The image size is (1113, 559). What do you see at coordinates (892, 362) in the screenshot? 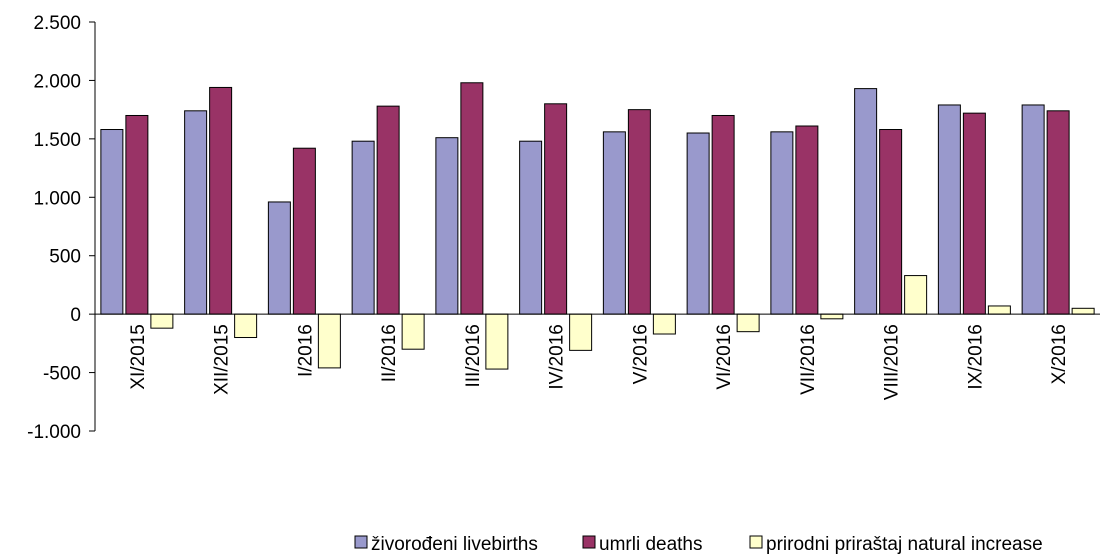
I see `x-tick-label: VIII/2016` at bounding box center [892, 362].